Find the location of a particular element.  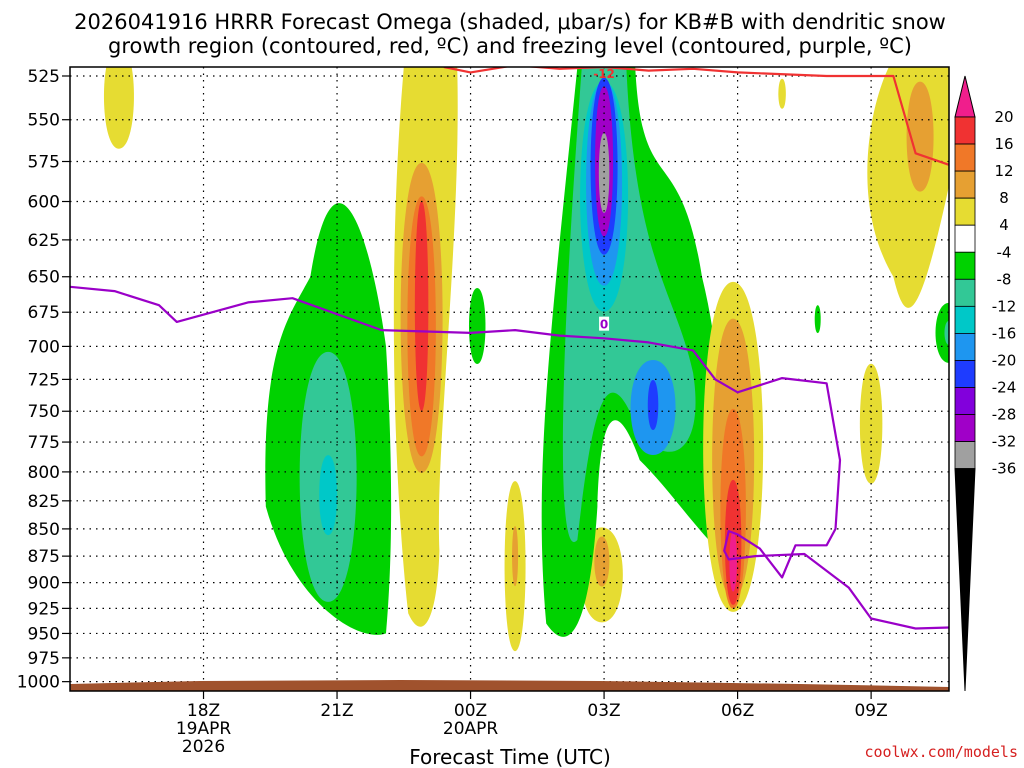

y-tick-label: 750 is located at coordinates (44, 412).